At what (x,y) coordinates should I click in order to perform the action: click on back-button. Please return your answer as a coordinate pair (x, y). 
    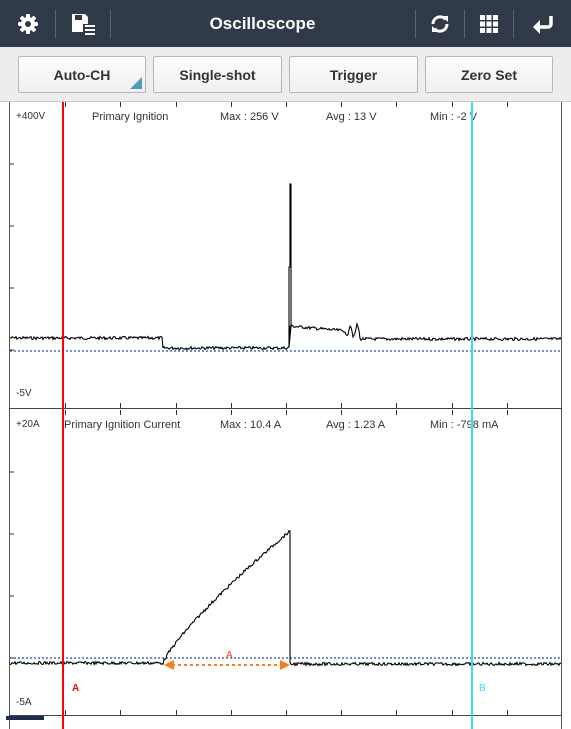
    Looking at the image, I should click on (542, 23).